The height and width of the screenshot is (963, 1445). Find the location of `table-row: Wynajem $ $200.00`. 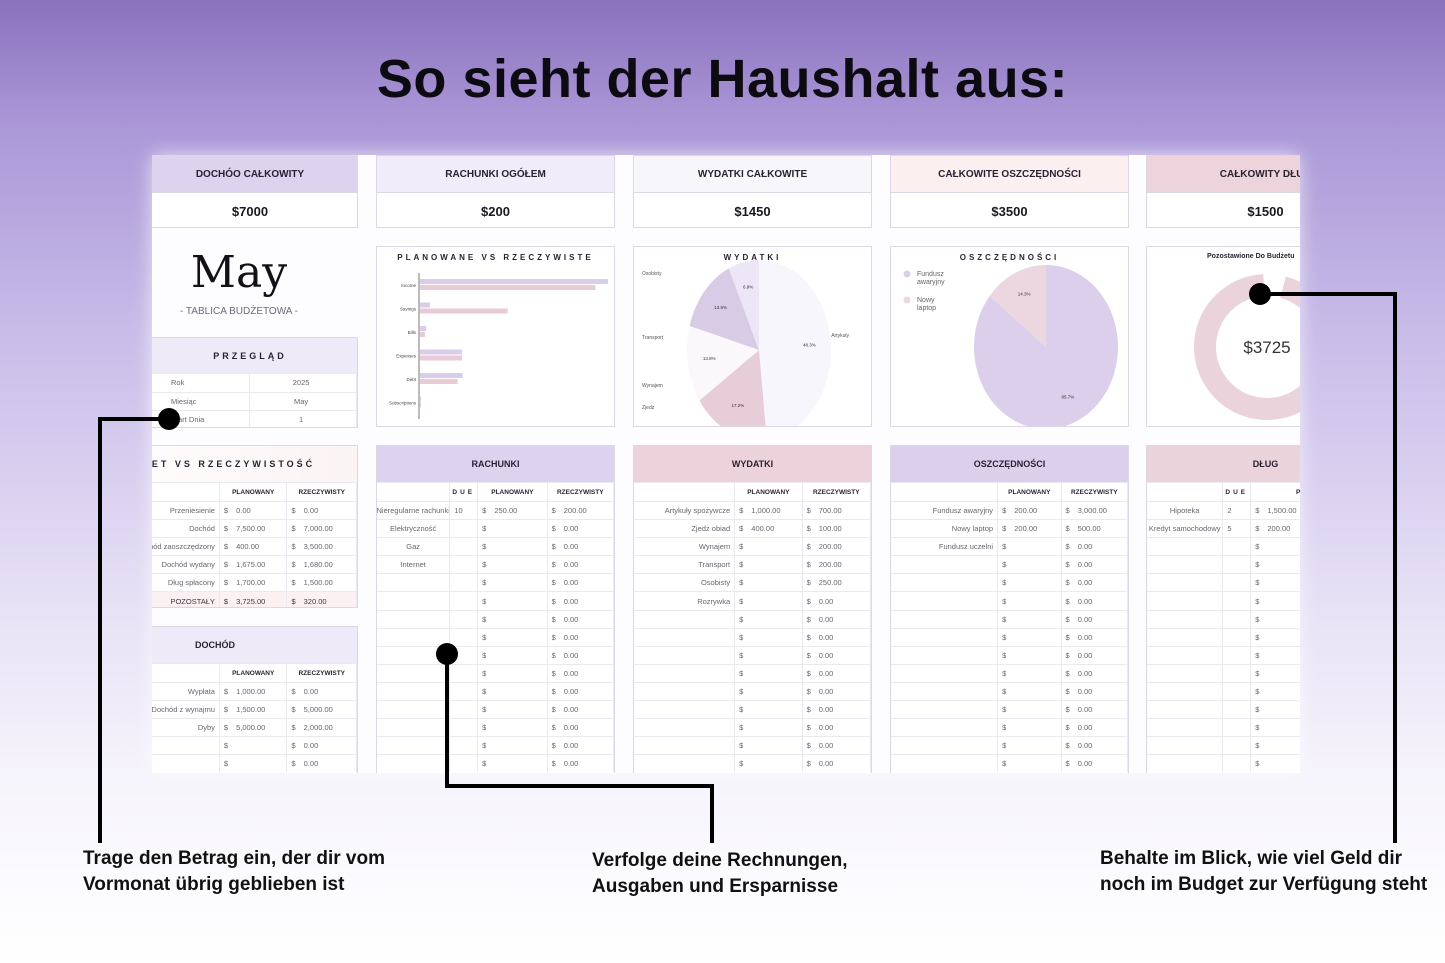

table-row: Wynajem $ $200.00 is located at coordinates (752, 546).